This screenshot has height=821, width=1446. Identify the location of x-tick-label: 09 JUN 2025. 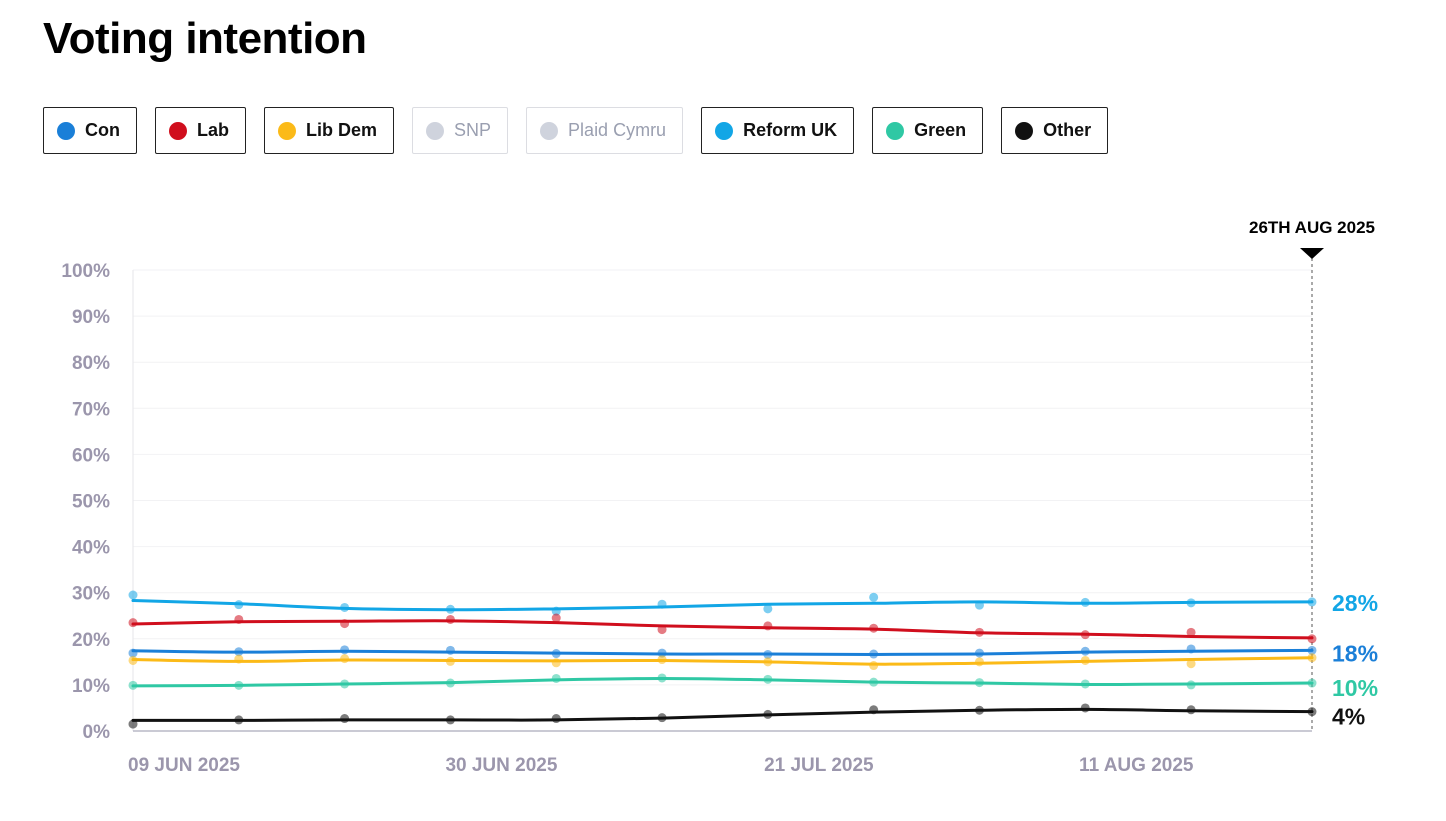
(184, 765).